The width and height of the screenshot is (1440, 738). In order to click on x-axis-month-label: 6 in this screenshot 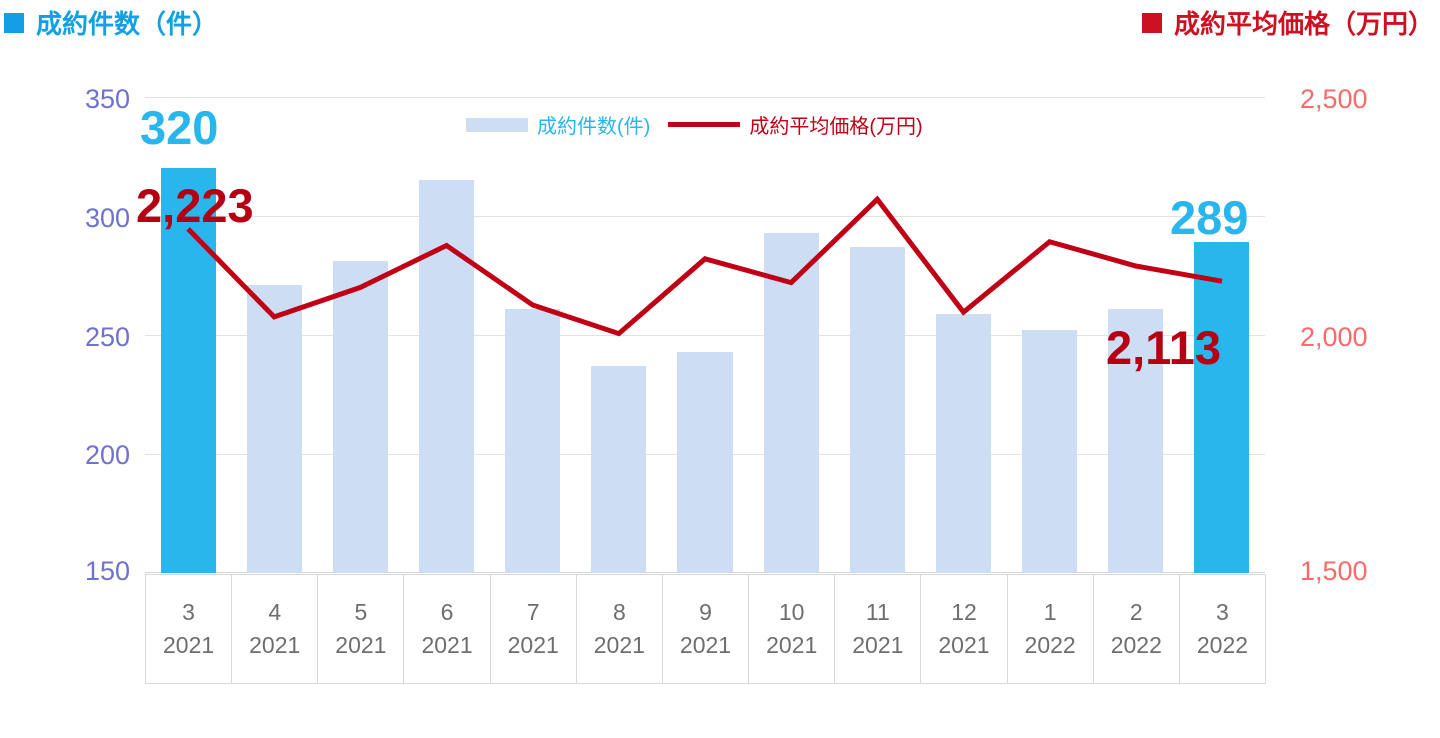, I will do `click(447, 611)`.